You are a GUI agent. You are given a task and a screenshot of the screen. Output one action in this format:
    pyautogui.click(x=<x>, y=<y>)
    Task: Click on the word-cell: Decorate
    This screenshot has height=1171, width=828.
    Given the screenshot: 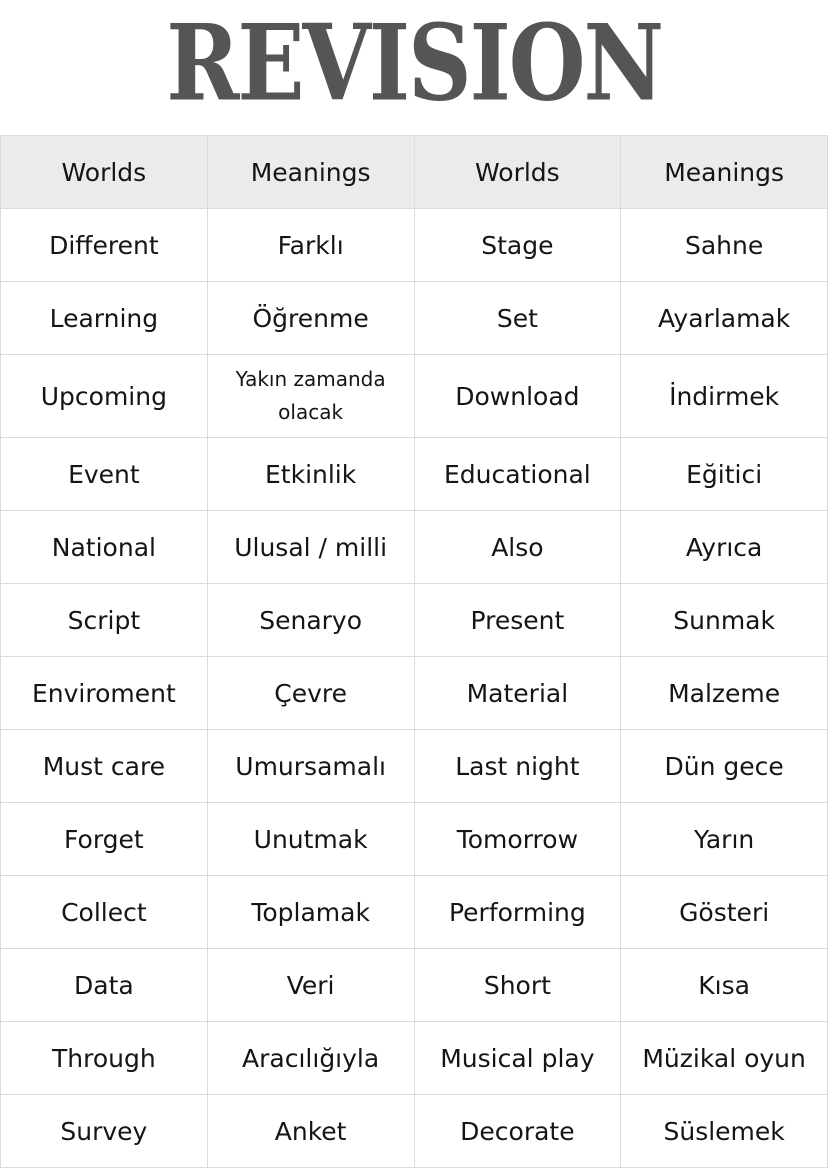 What is the action you would take?
    pyautogui.click(x=517, y=1131)
    